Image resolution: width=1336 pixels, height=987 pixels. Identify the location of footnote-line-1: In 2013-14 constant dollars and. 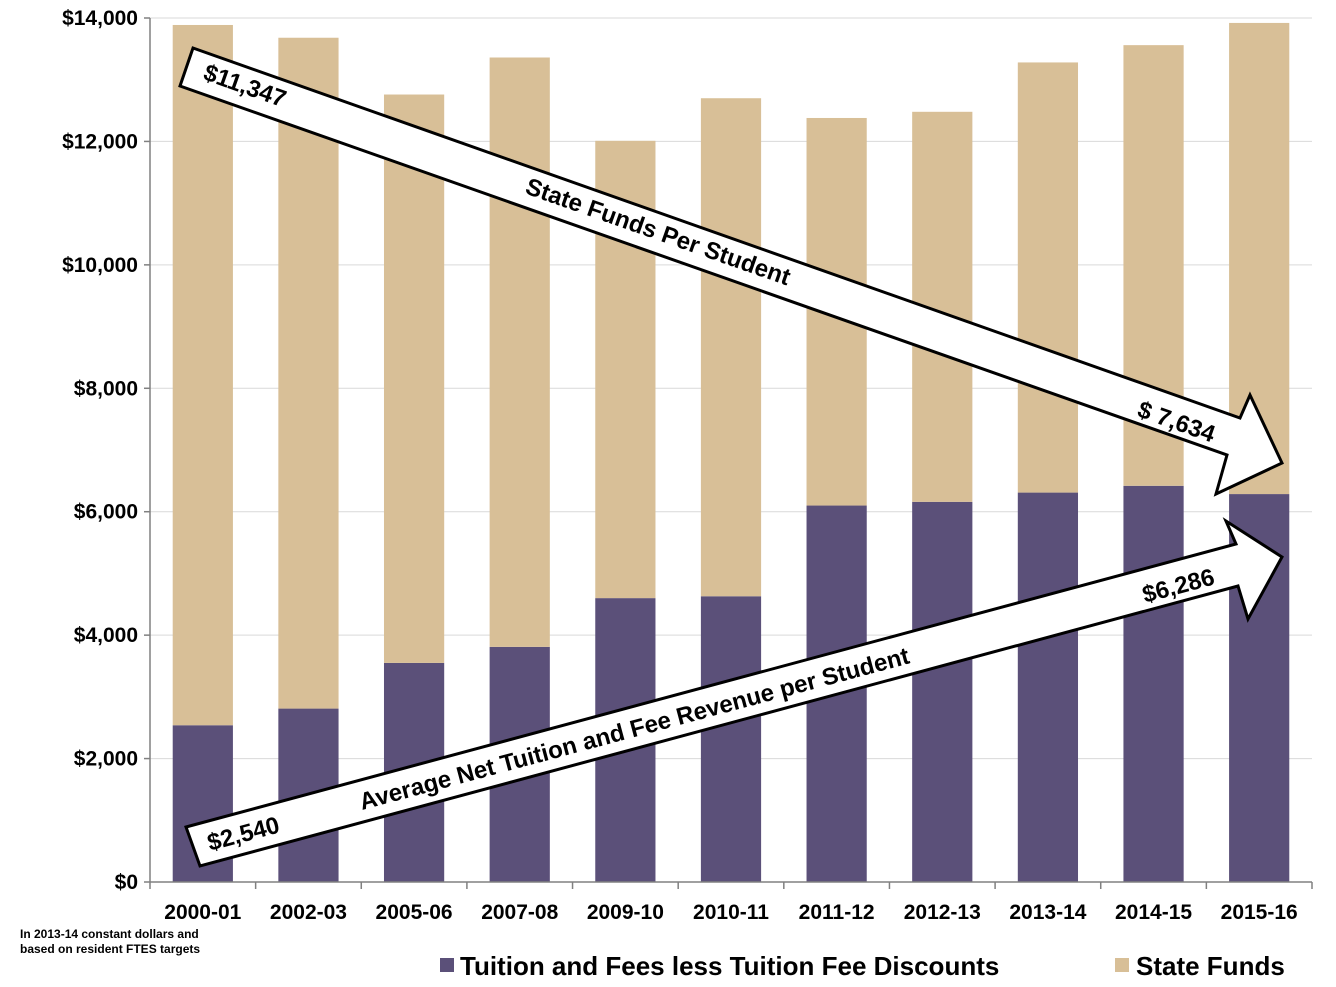
(109, 934).